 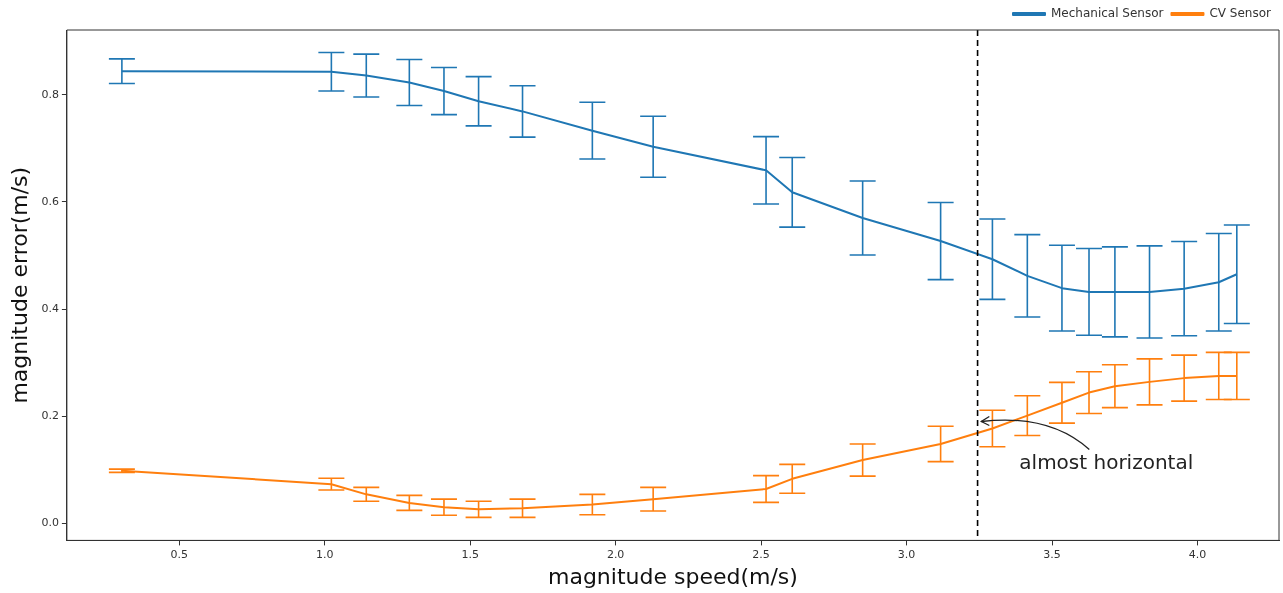 I want to click on y-tick-label: 0.0, so click(x=50, y=523).